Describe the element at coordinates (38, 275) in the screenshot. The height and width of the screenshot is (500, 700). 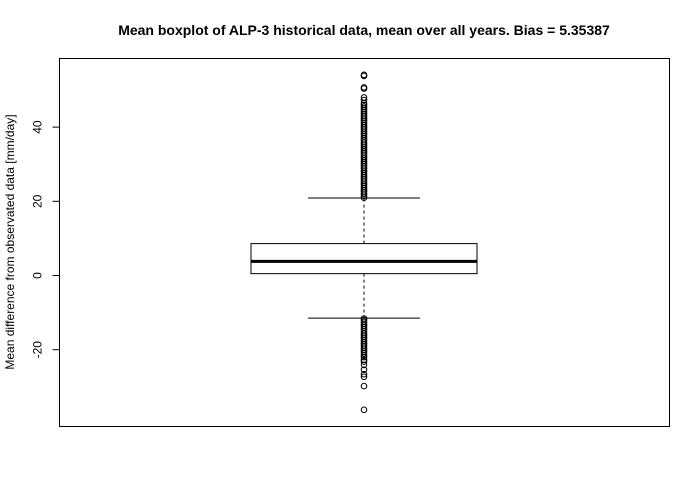
I see `y-tick-label: 0` at that location.